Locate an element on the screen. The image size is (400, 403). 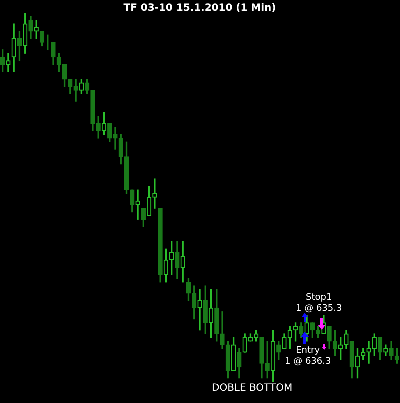
text: DOBLE BOTTOM is located at coordinates (252, 388).